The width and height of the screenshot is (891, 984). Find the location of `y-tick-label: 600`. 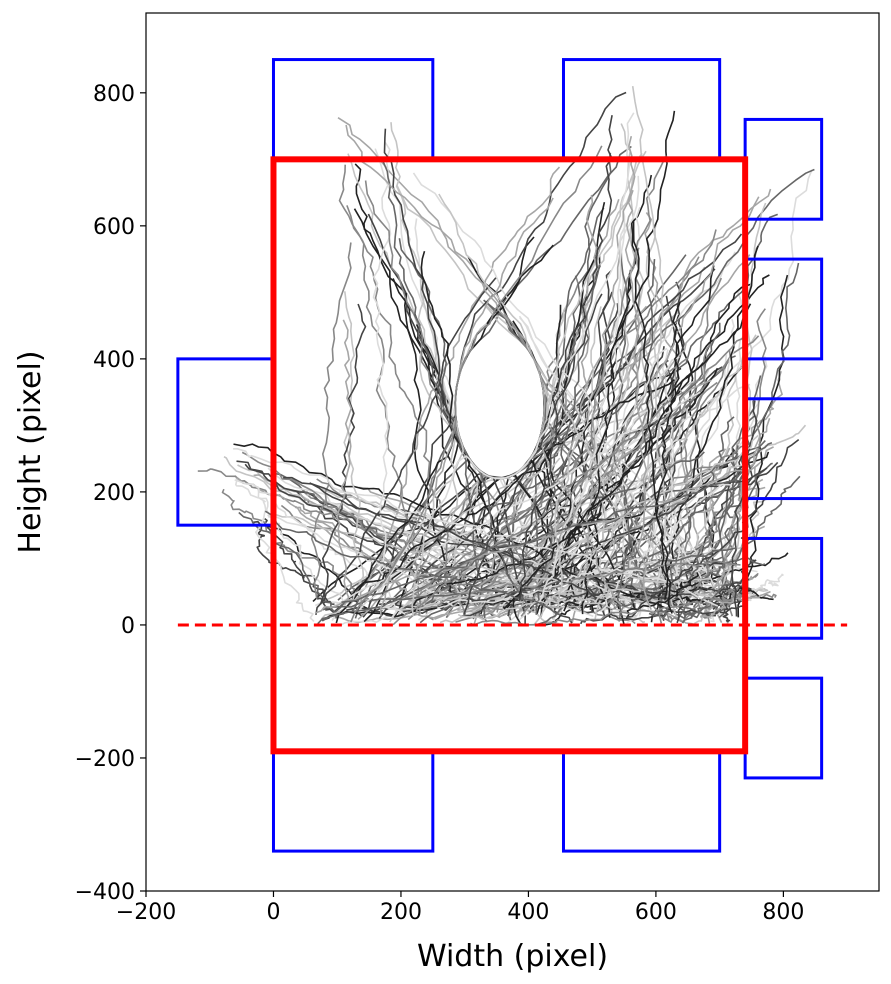

y-tick-label: 600 is located at coordinates (114, 227).